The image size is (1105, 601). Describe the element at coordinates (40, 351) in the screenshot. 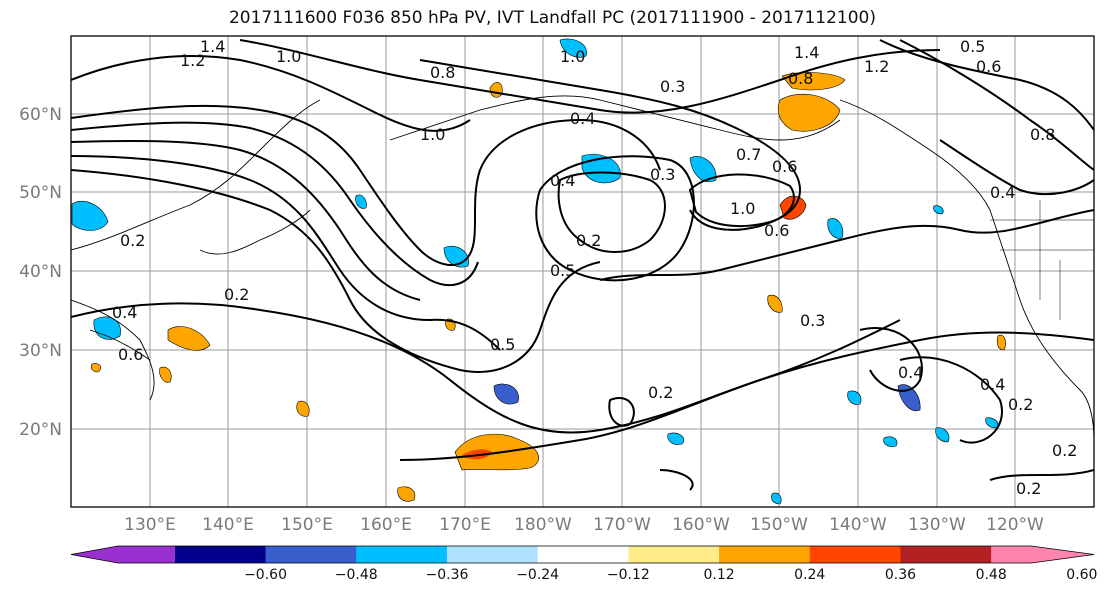

I see `latitude-label: 30°N` at that location.